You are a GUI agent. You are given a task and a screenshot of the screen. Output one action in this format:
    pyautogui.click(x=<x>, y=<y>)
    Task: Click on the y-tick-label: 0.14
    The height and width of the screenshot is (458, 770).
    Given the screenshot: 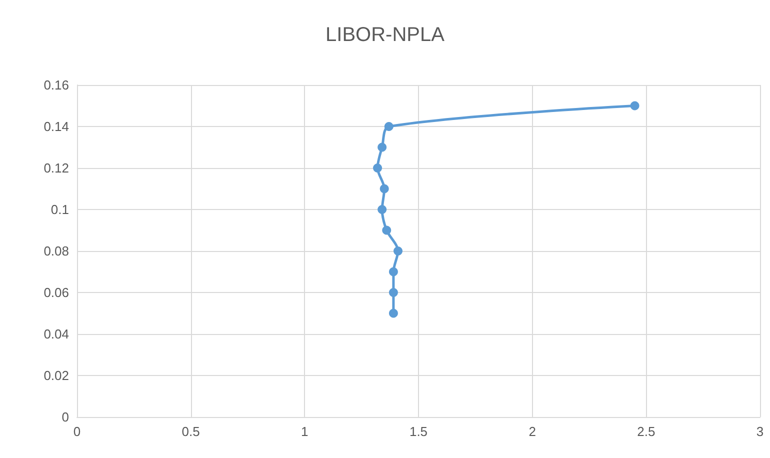 What is the action you would take?
    pyautogui.click(x=56, y=126)
    